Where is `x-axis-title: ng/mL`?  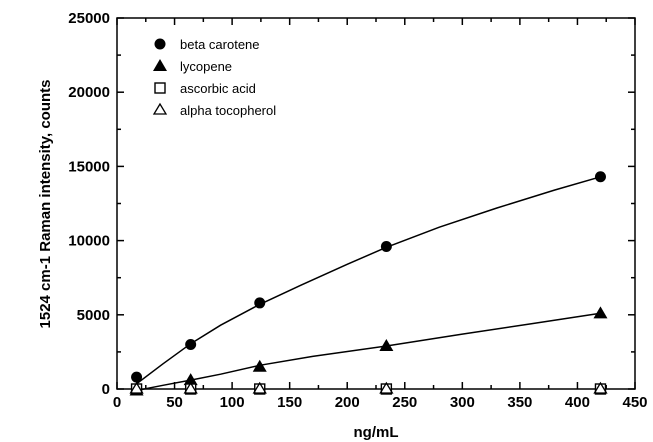
x-axis-title: ng/mL is located at coordinates (376, 432).